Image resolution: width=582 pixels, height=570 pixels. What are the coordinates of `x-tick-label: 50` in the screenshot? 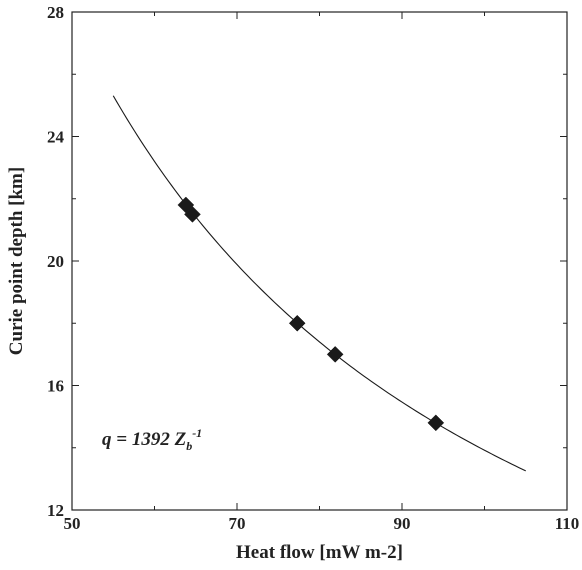 It's located at (72, 523).